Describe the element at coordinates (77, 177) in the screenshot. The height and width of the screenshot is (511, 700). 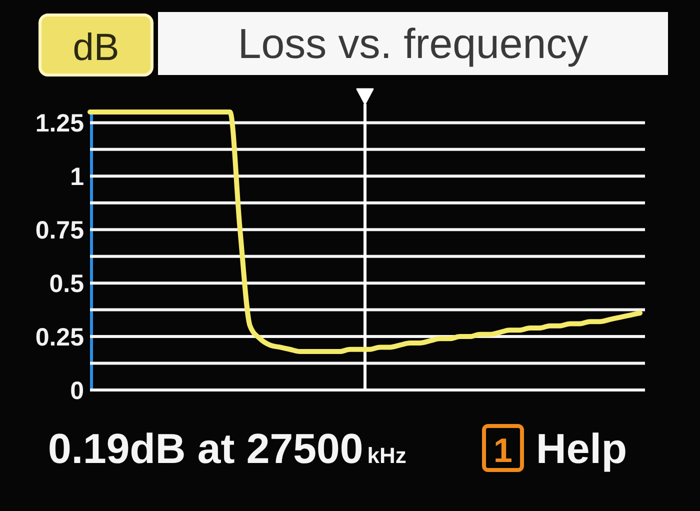
I see `y-tick-label: 1` at that location.